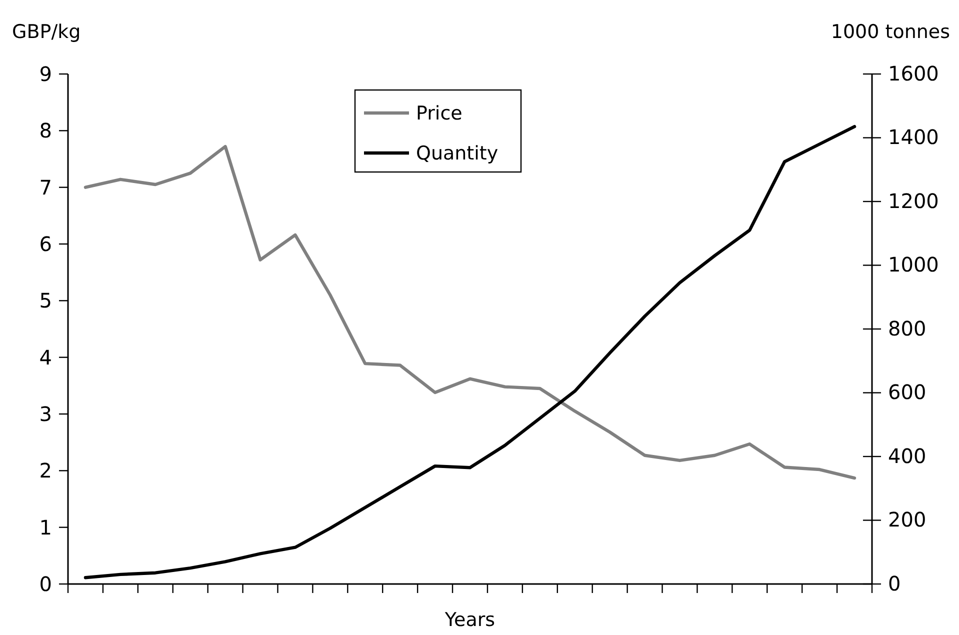 The height and width of the screenshot is (635, 959). What do you see at coordinates (45, 244) in the screenshot?
I see `y-tick-label: 6` at bounding box center [45, 244].